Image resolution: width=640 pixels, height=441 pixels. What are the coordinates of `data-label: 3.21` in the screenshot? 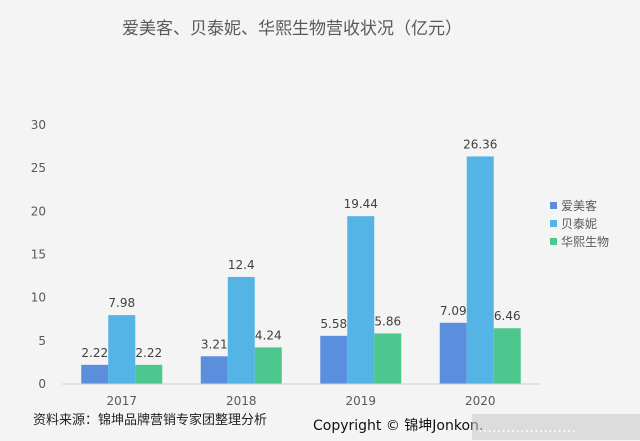 It's located at (214, 344).